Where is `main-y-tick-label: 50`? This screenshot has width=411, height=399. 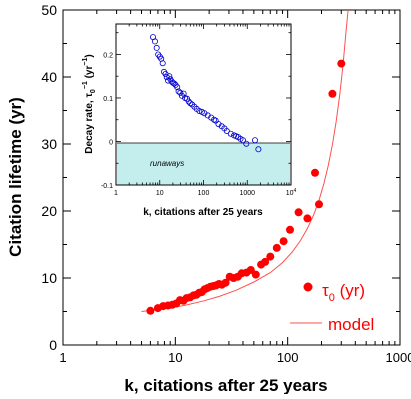
main-y-tick-label: 50 is located at coordinates (49, 10).